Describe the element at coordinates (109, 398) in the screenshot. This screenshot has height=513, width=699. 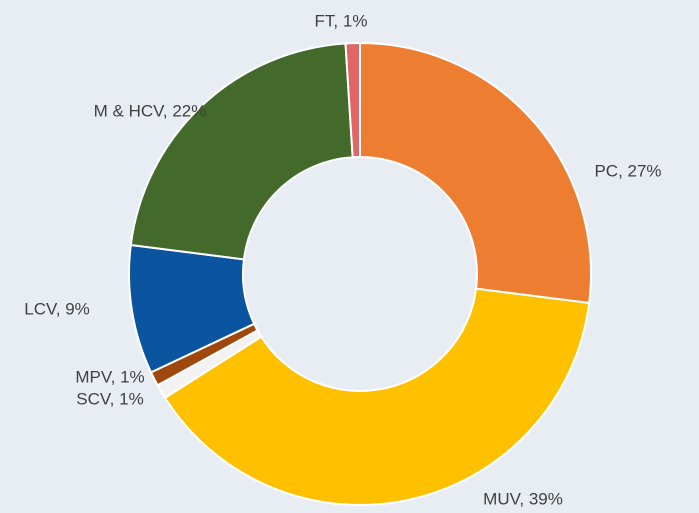
I see `data-label: SCV, 1%` at that location.